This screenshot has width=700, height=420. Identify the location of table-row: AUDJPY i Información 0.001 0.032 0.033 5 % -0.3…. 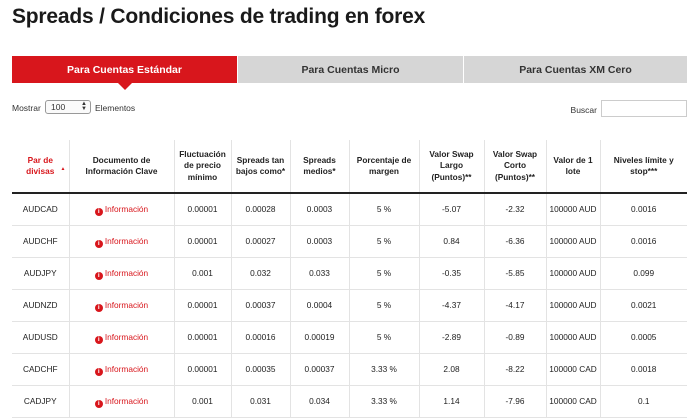
(349, 273).